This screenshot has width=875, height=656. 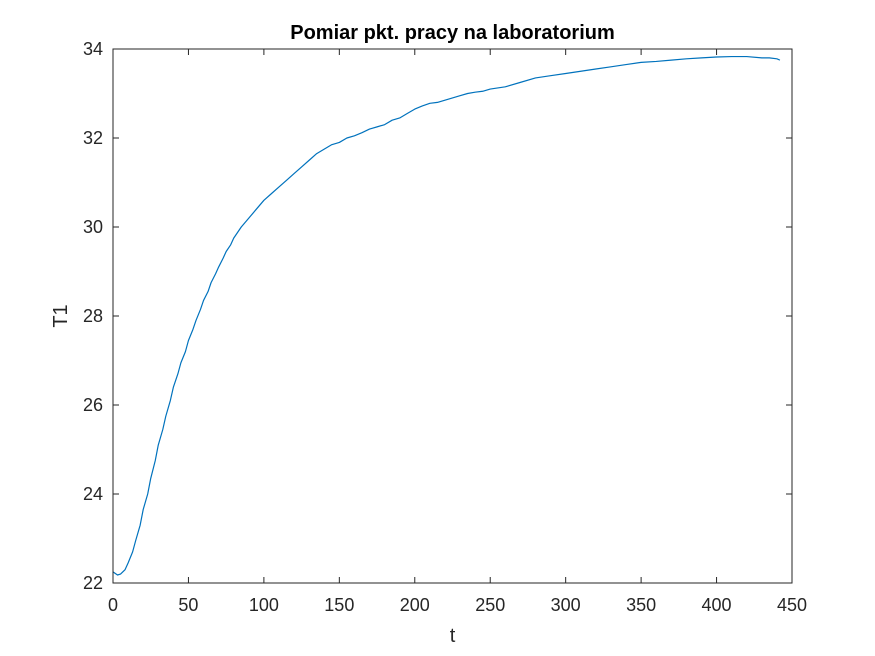 I want to click on x-tick-label: 250, so click(x=490, y=605).